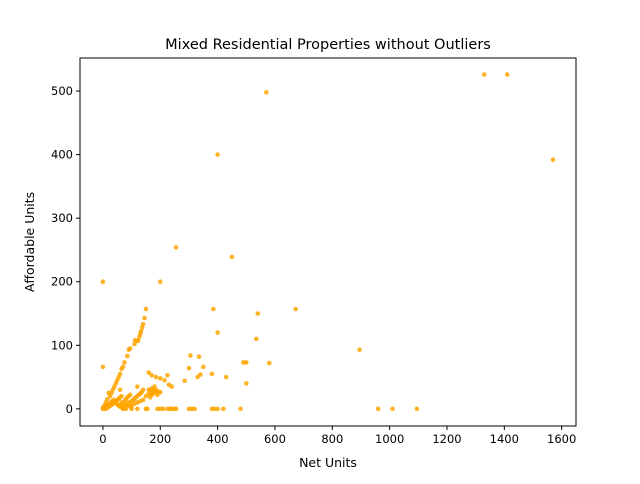  Describe the element at coordinates (62, 282) in the screenshot. I see `y-tick-label: 200` at that location.